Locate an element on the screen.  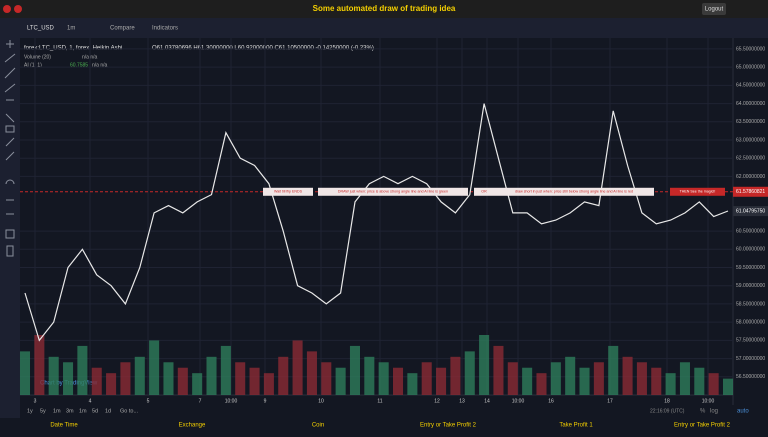
annotation: Wait till flip ENDS is located at coordinates (288, 192).